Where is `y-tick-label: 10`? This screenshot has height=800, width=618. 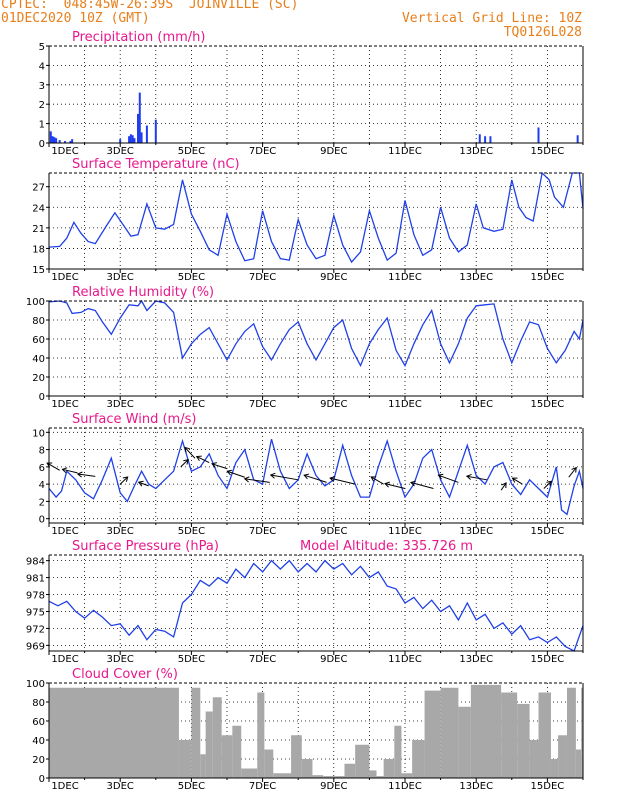 y-tick-label: 10 is located at coordinates (38, 433).